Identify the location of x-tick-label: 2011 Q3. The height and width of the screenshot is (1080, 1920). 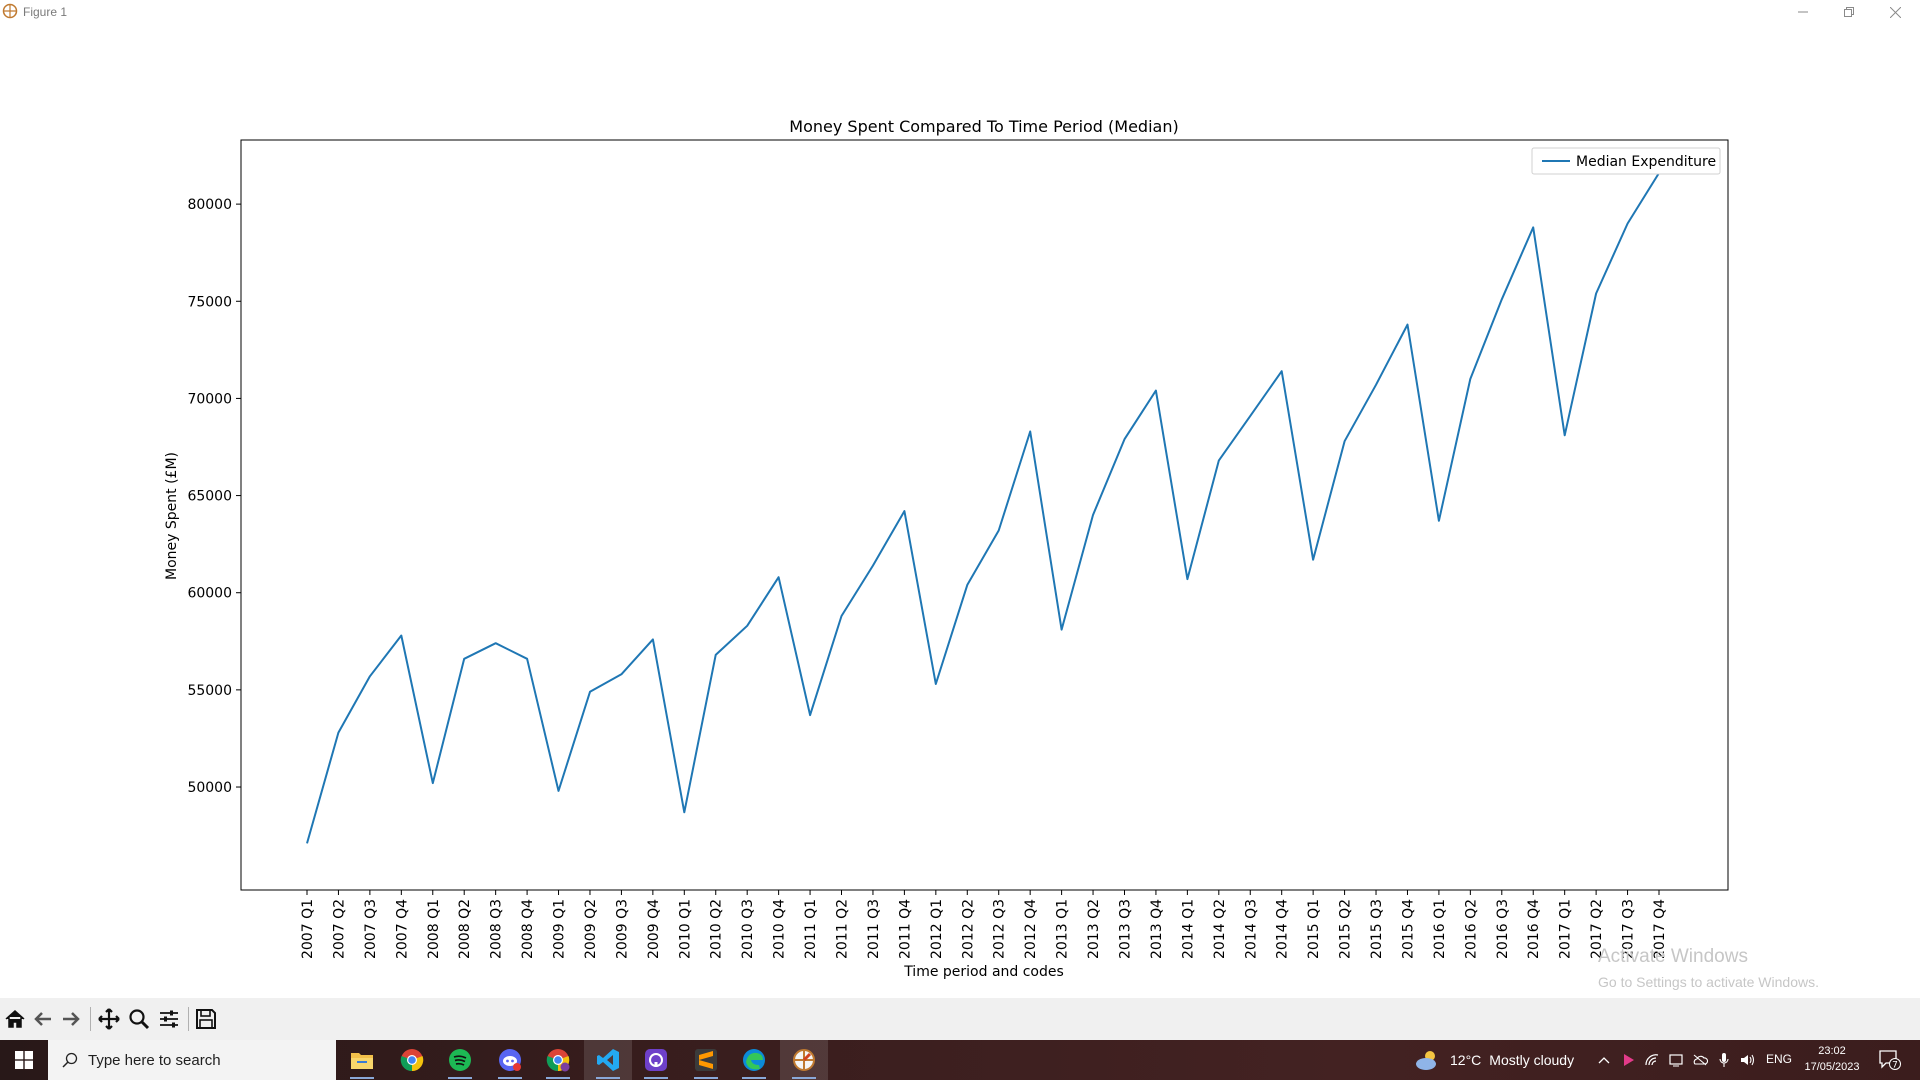
(874, 929).